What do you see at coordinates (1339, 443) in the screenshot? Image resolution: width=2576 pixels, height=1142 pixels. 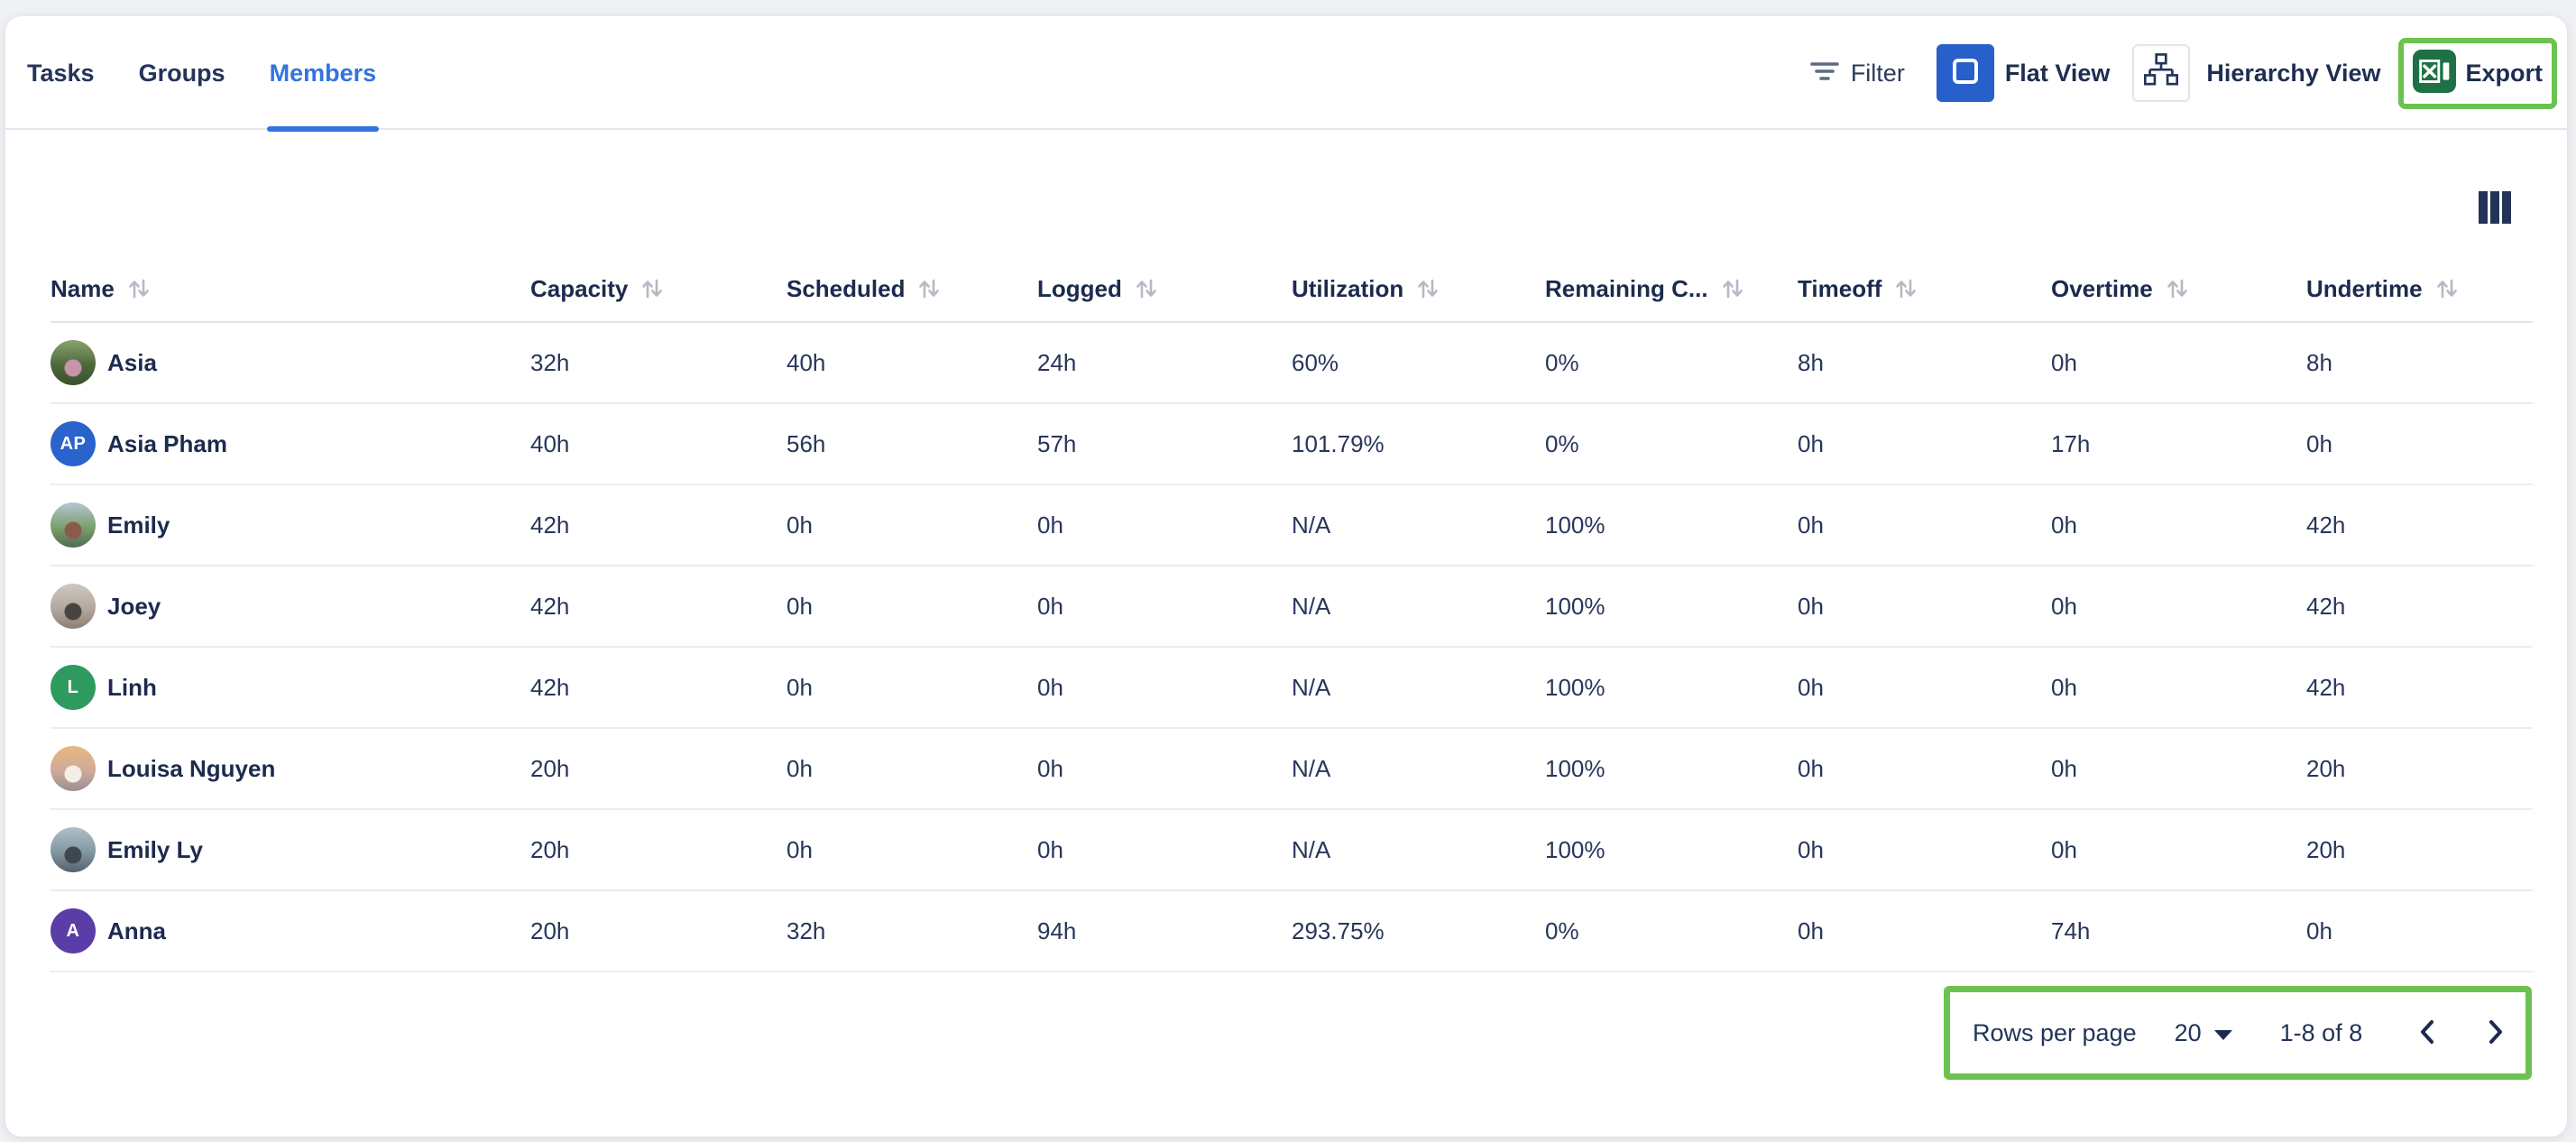 I see `cell-utilization: 101.79%` at bounding box center [1339, 443].